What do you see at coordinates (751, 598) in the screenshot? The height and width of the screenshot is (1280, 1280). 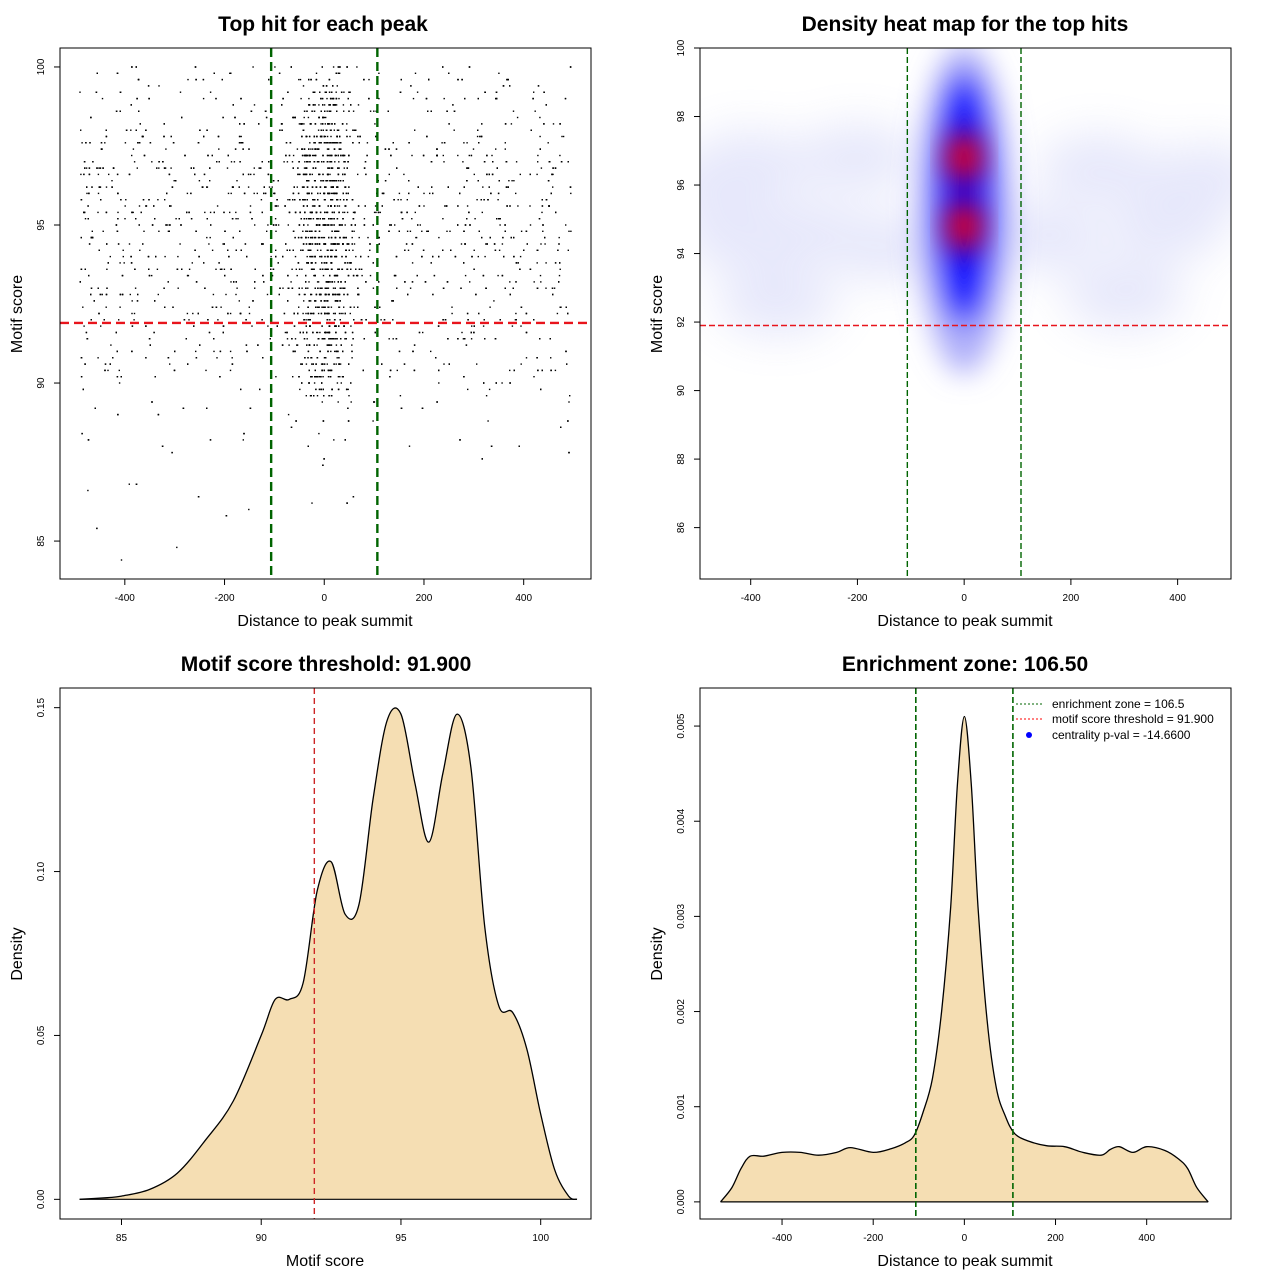 I see `x-tick-label: -400` at bounding box center [751, 598].